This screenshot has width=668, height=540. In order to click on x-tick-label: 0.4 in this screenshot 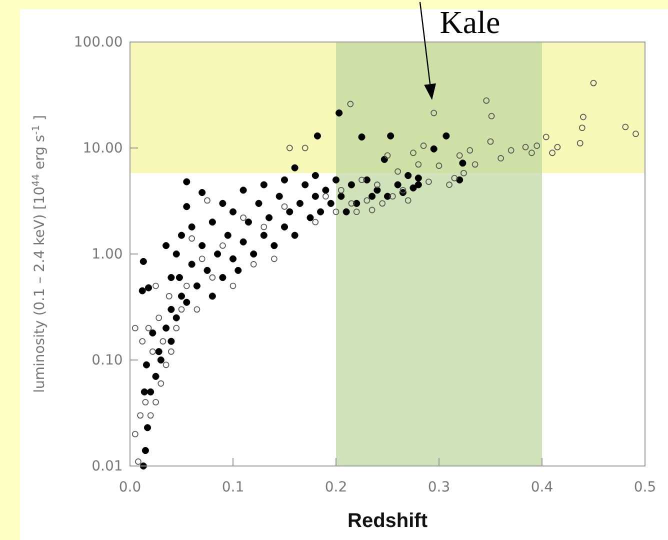, I will do `click(542, 487)`.